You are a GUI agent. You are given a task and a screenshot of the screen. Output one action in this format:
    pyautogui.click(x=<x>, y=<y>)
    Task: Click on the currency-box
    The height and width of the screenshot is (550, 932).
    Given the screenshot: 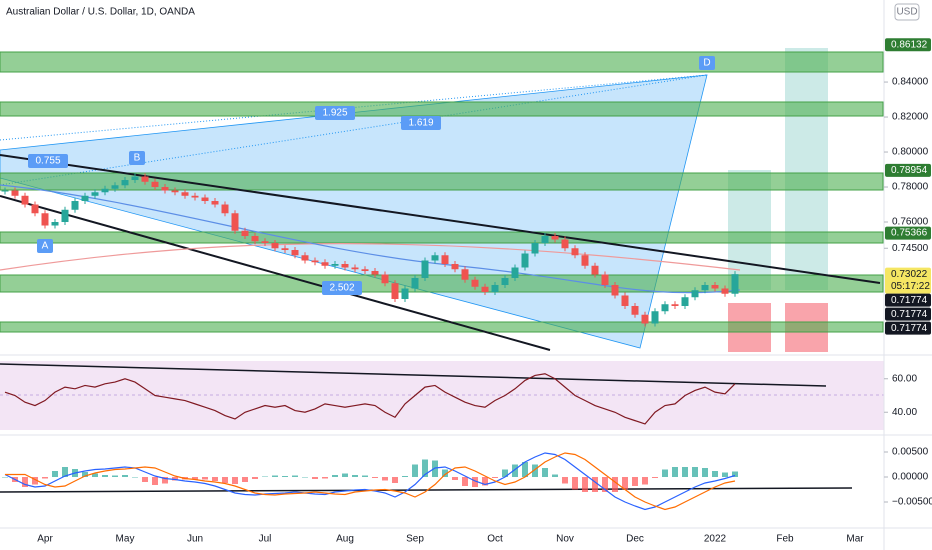 What is the action you would take?
    pyautogui.click(x=907, y=12)
    